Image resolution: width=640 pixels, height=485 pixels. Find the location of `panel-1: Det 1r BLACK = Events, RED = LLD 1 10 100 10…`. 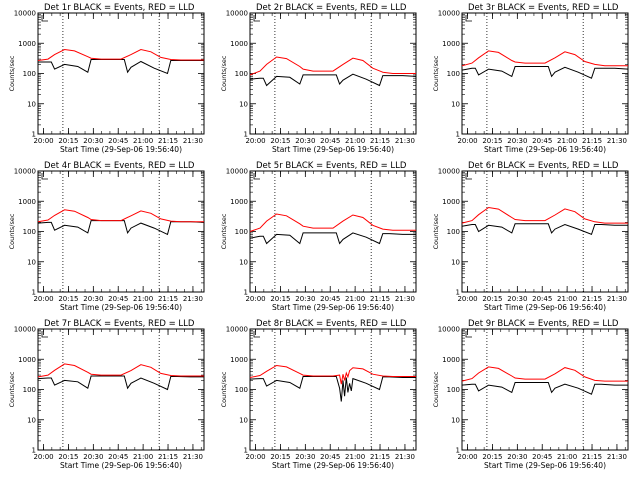

panel-1: Det 1r BLACK = Events, RED = LLD 1 10 100 10… is located at coordinates (106, 78).